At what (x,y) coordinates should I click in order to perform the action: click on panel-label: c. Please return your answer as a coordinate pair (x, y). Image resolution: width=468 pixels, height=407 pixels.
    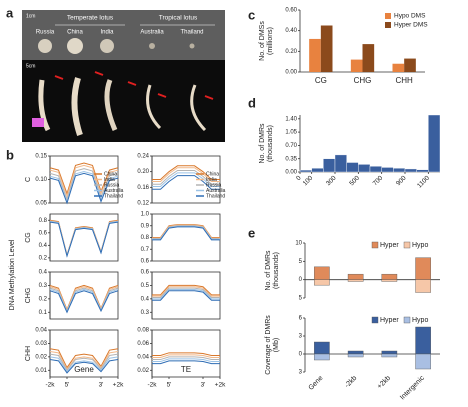
    Looking at the image, I should click on (251, 14).